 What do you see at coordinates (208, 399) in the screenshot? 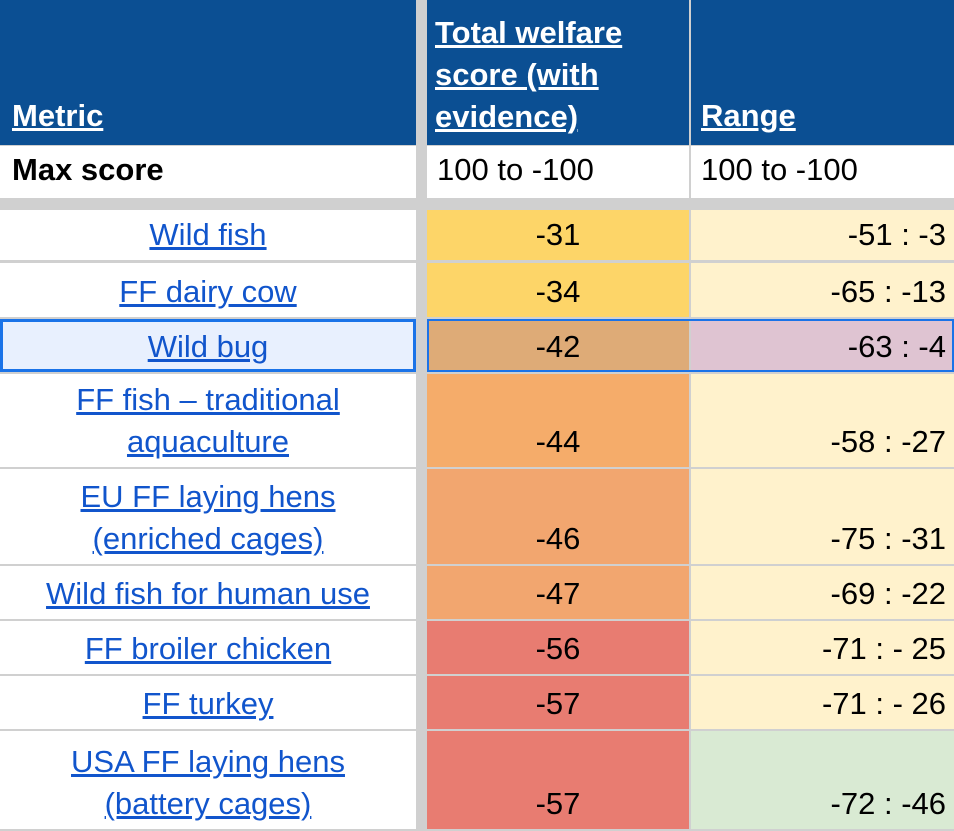
I see `metric-link: FF fish – traditional` at bounding box center [208, 399].